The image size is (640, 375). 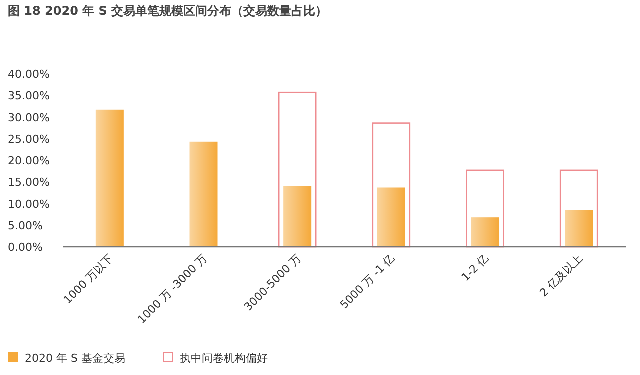 I want to click on x-tick-label: 1-2 亿, so click(x=475, y=268).